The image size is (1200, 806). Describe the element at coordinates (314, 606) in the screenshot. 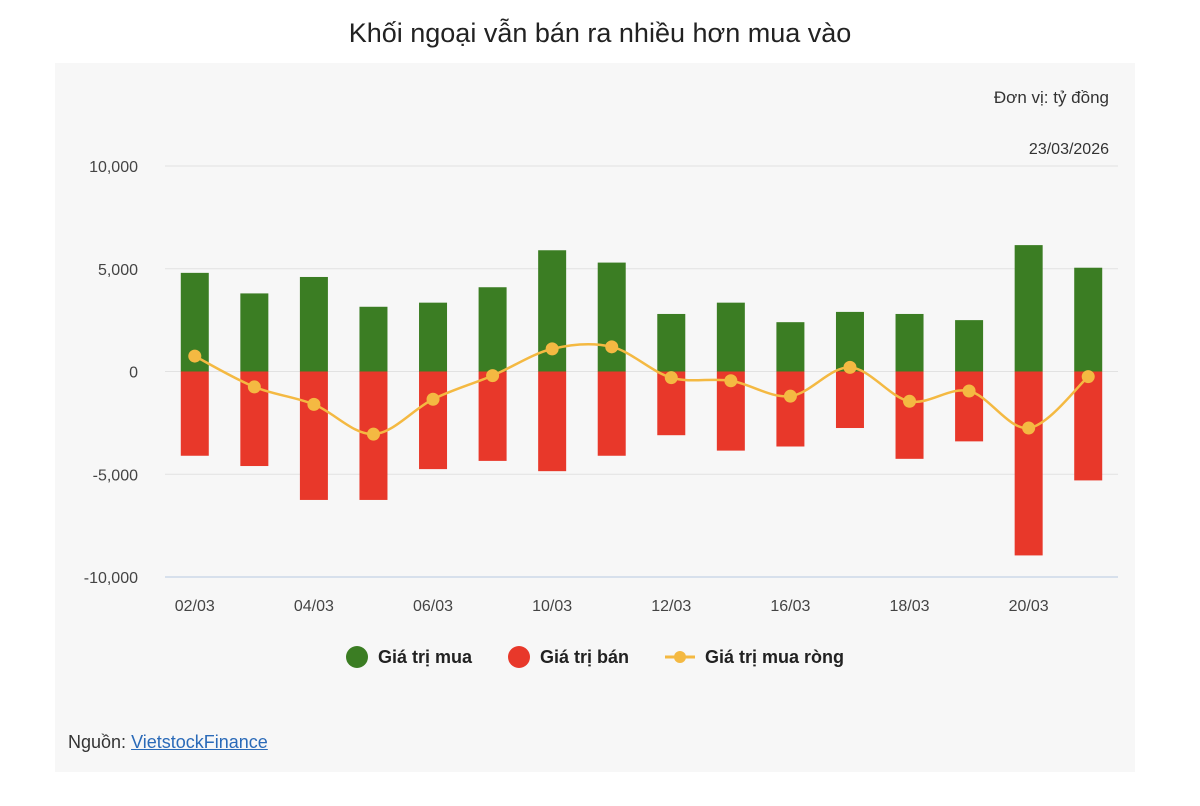

I see `x-tick-label: 04/03` at that location.